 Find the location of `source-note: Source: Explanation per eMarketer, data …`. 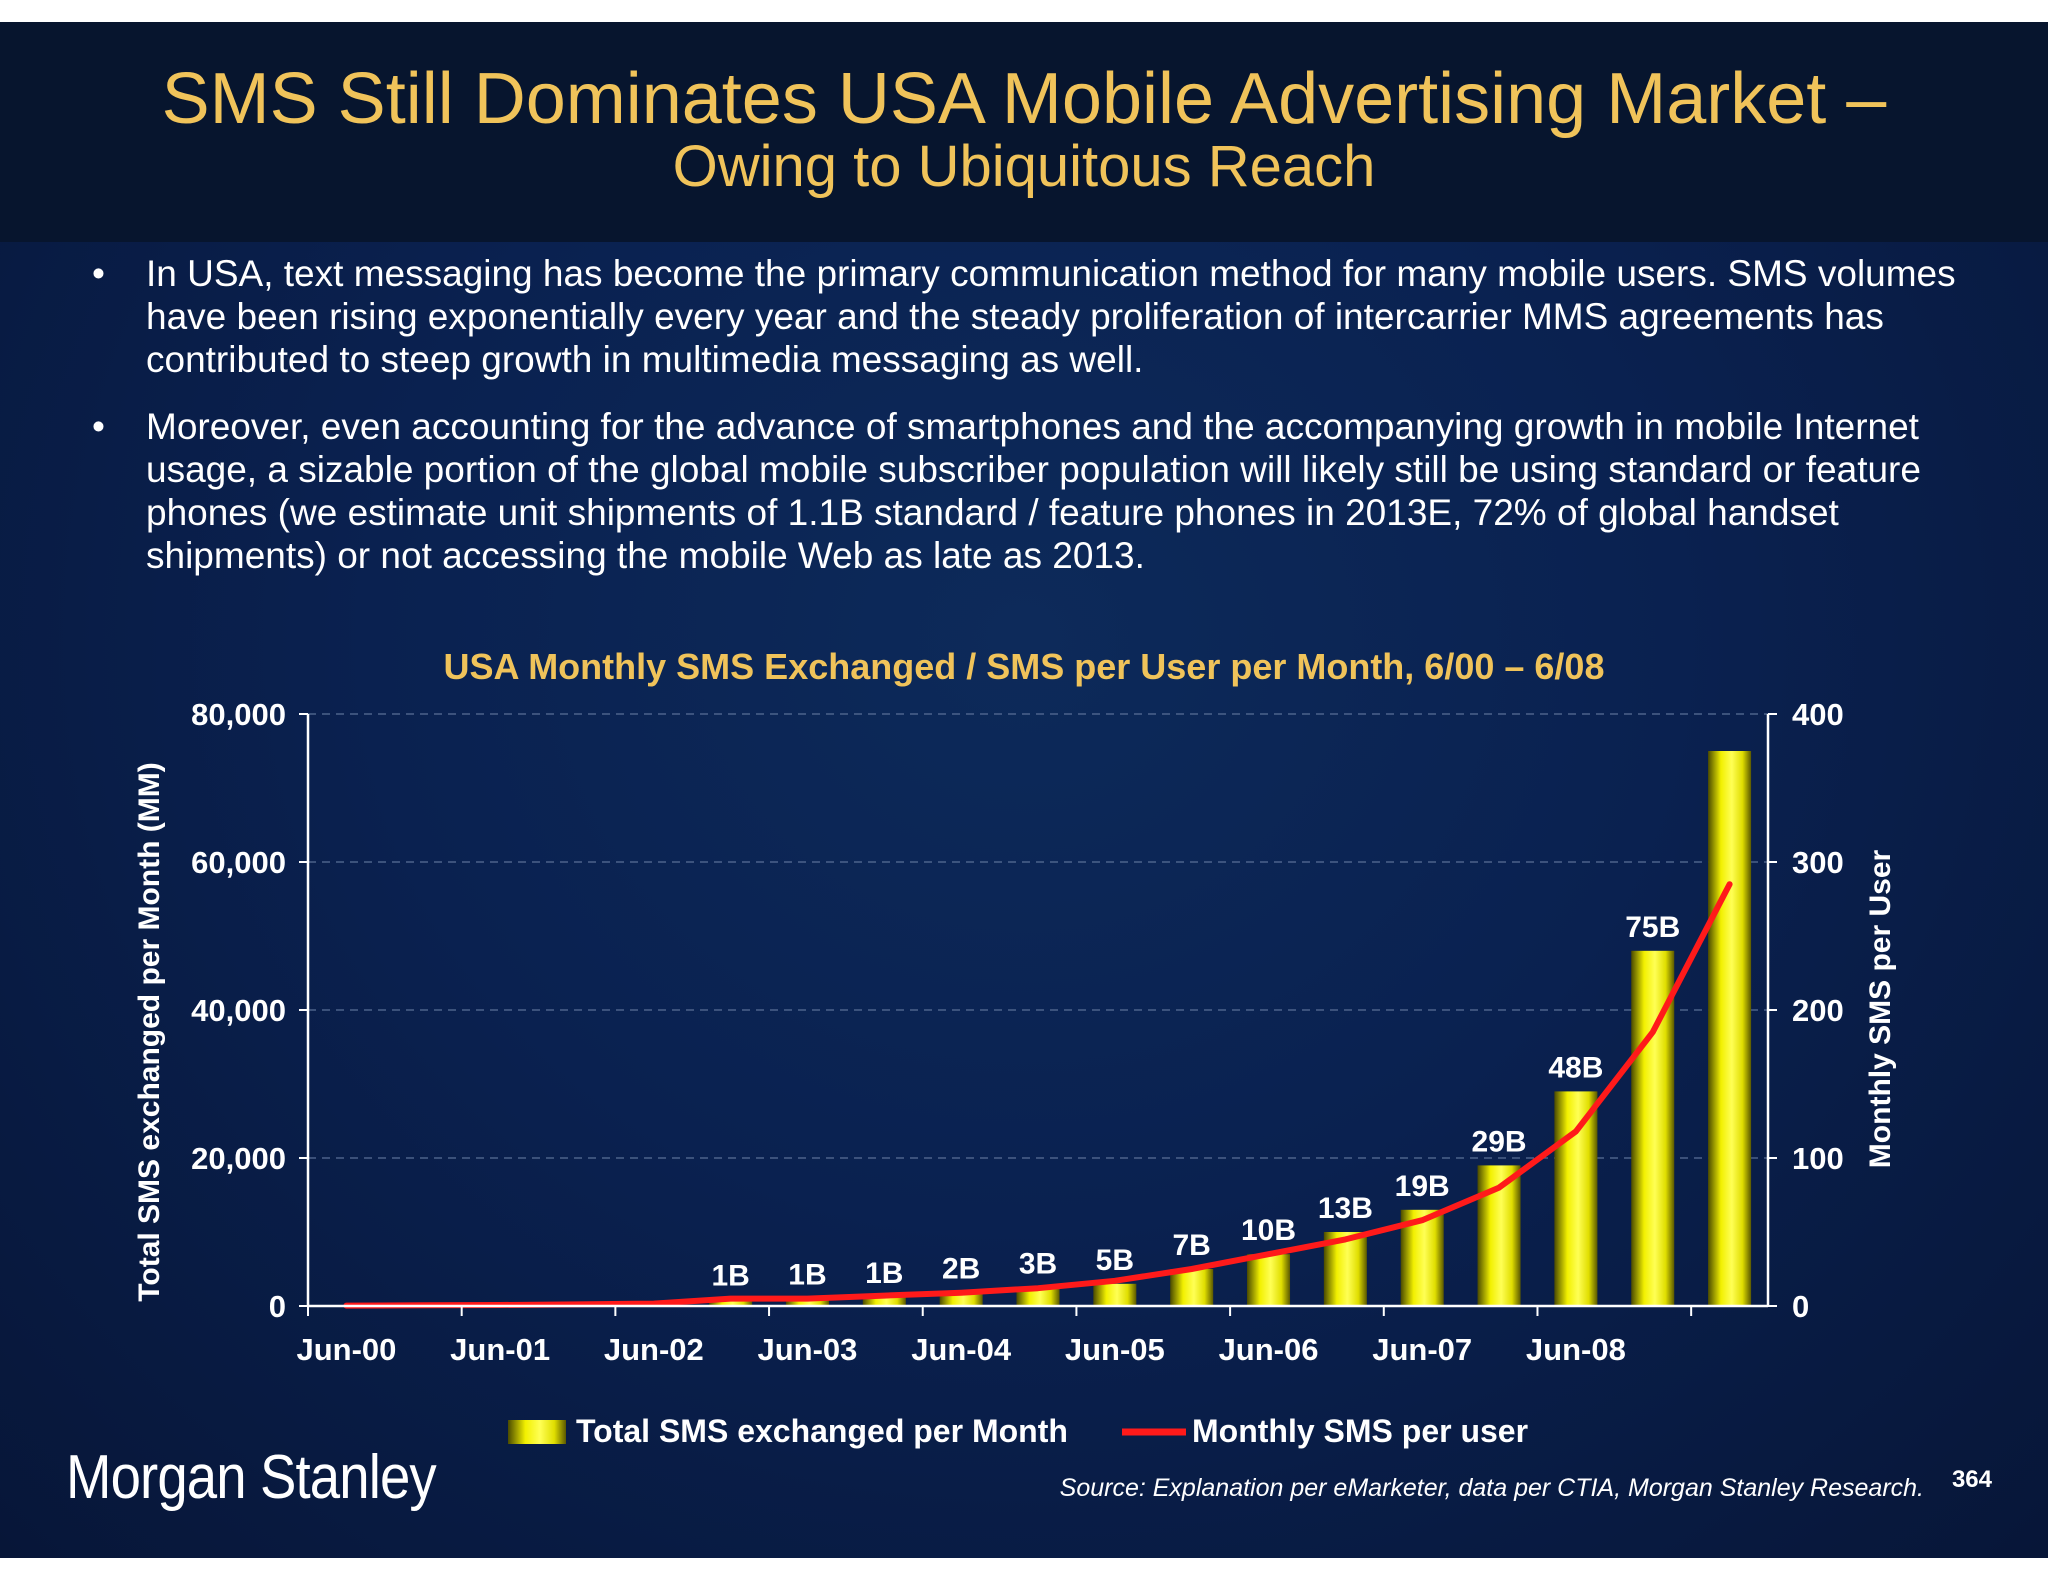

source-note: Source: Explanation per eMarketer, data … is located at coordinates (1491, 1488).